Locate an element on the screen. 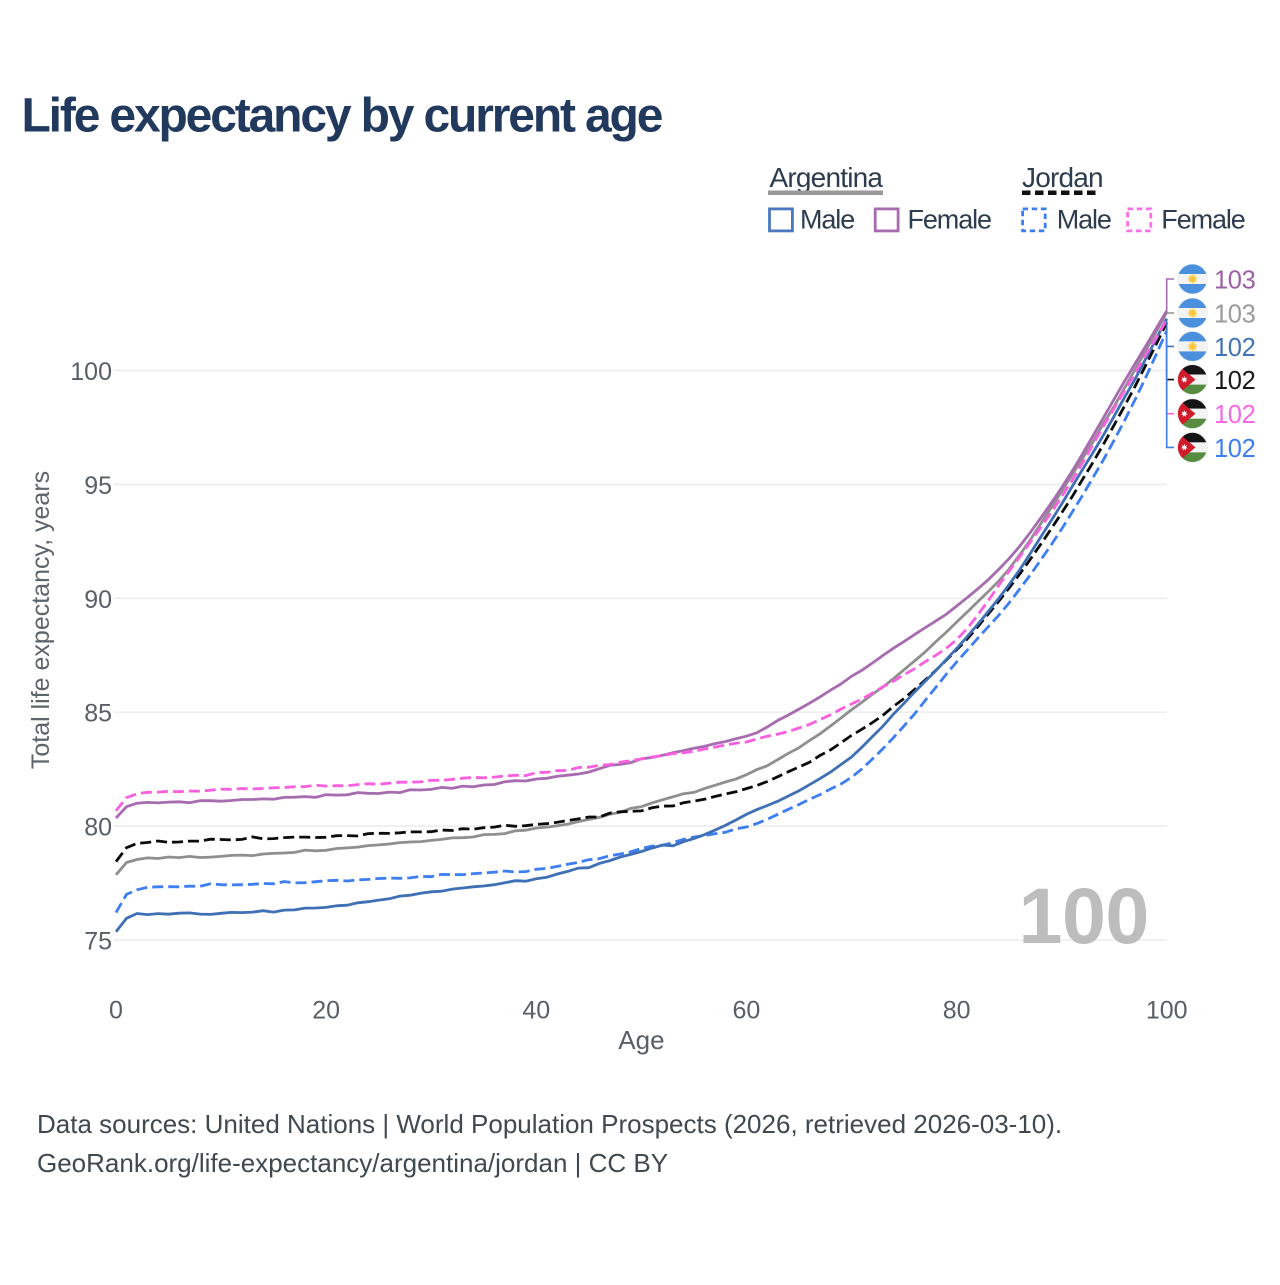 The height and width of the screenshot is (1285, 1280). svg-text: Age is located at coordinates (641, 1040).